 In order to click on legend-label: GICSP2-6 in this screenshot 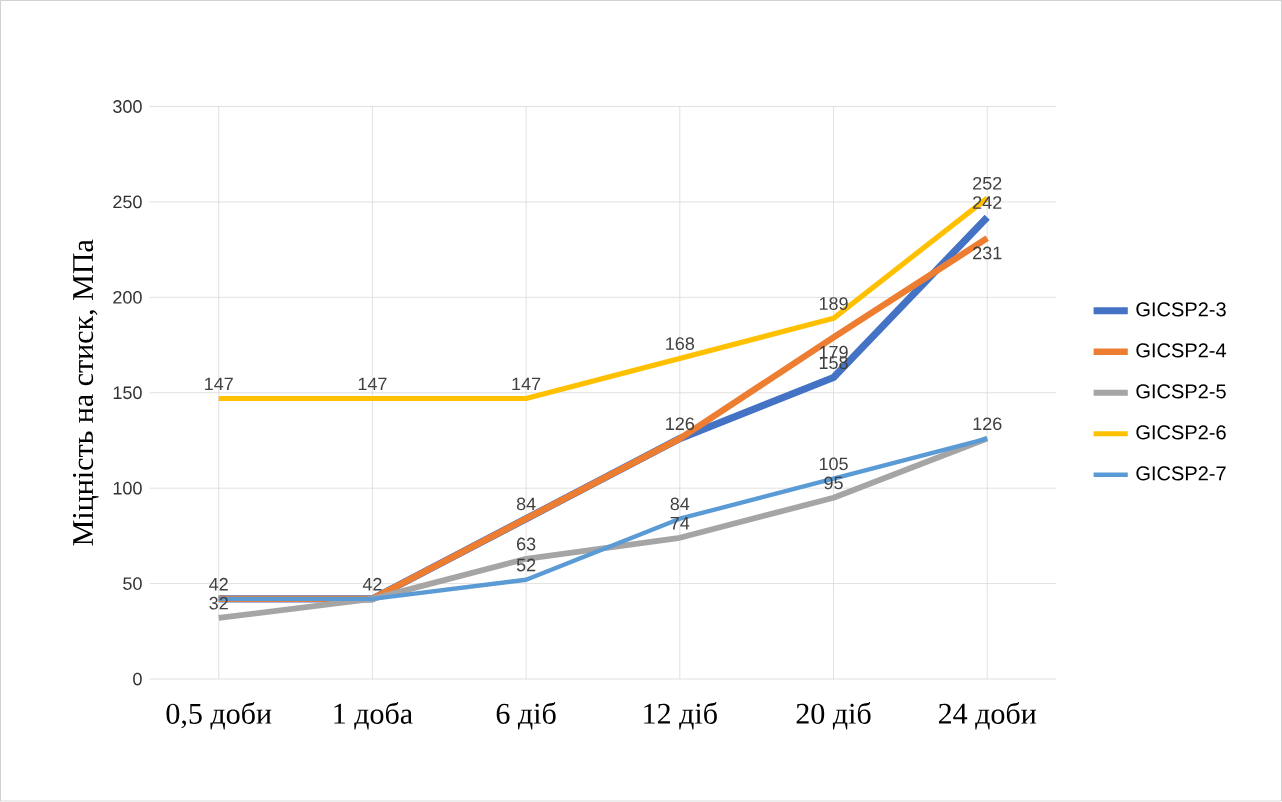, I will do `click(1181, 432)`.